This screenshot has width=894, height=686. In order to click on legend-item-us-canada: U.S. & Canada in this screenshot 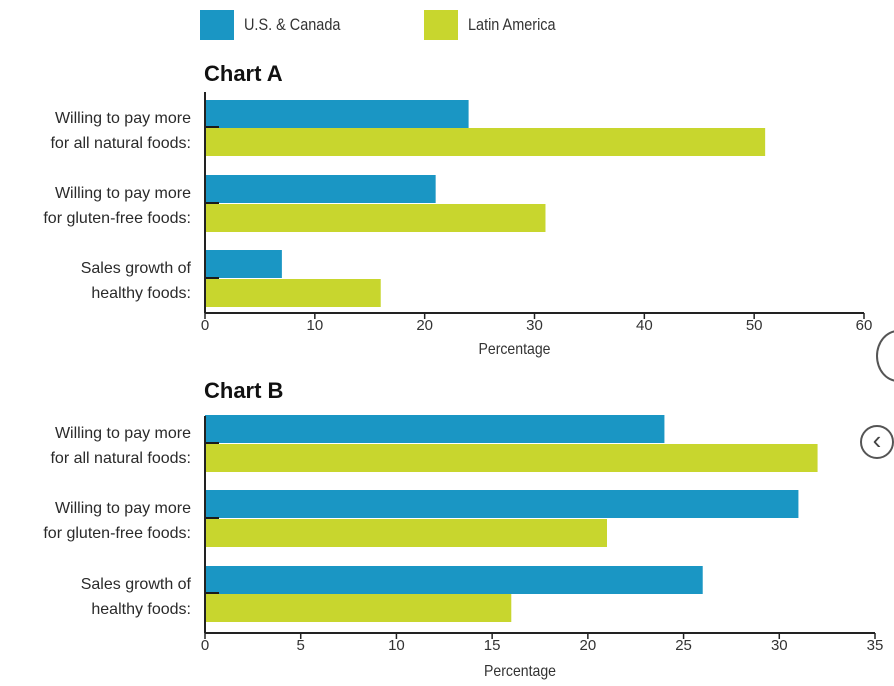, I will do `click(278, 25)`.